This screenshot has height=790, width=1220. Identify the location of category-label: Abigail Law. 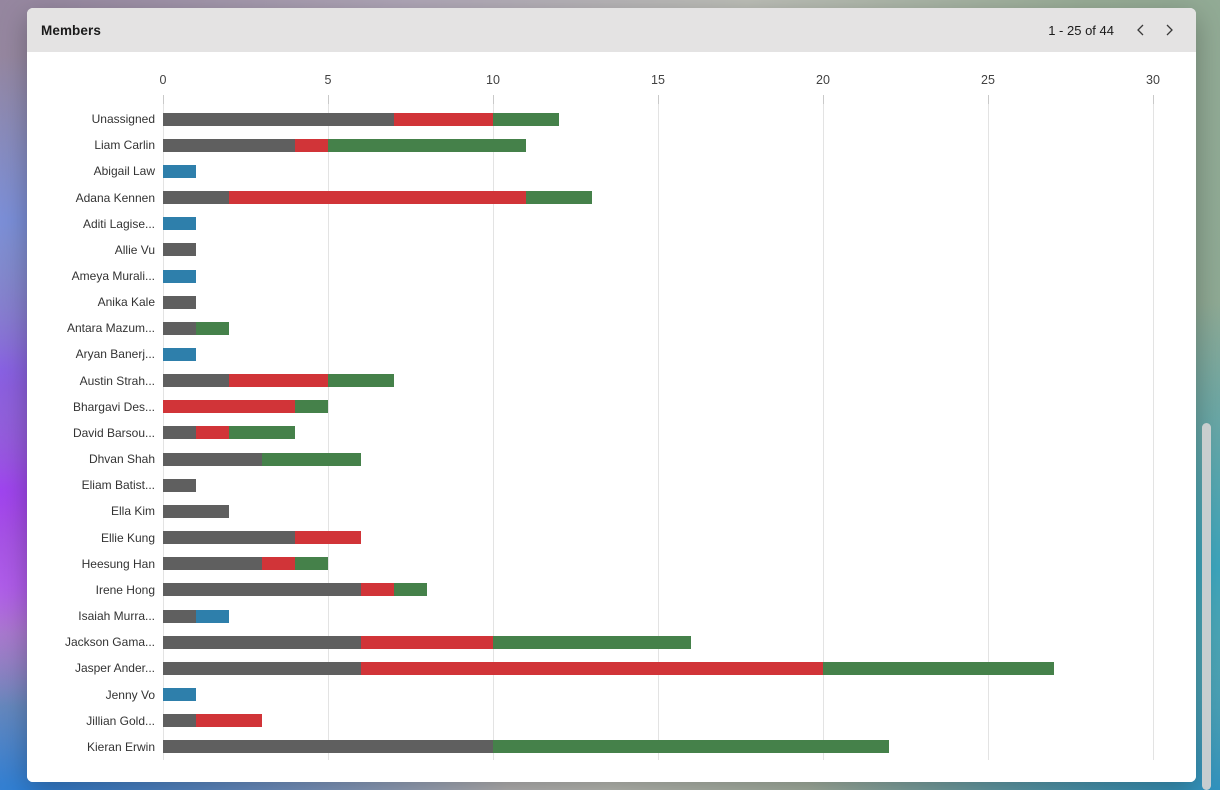
(124, 171).